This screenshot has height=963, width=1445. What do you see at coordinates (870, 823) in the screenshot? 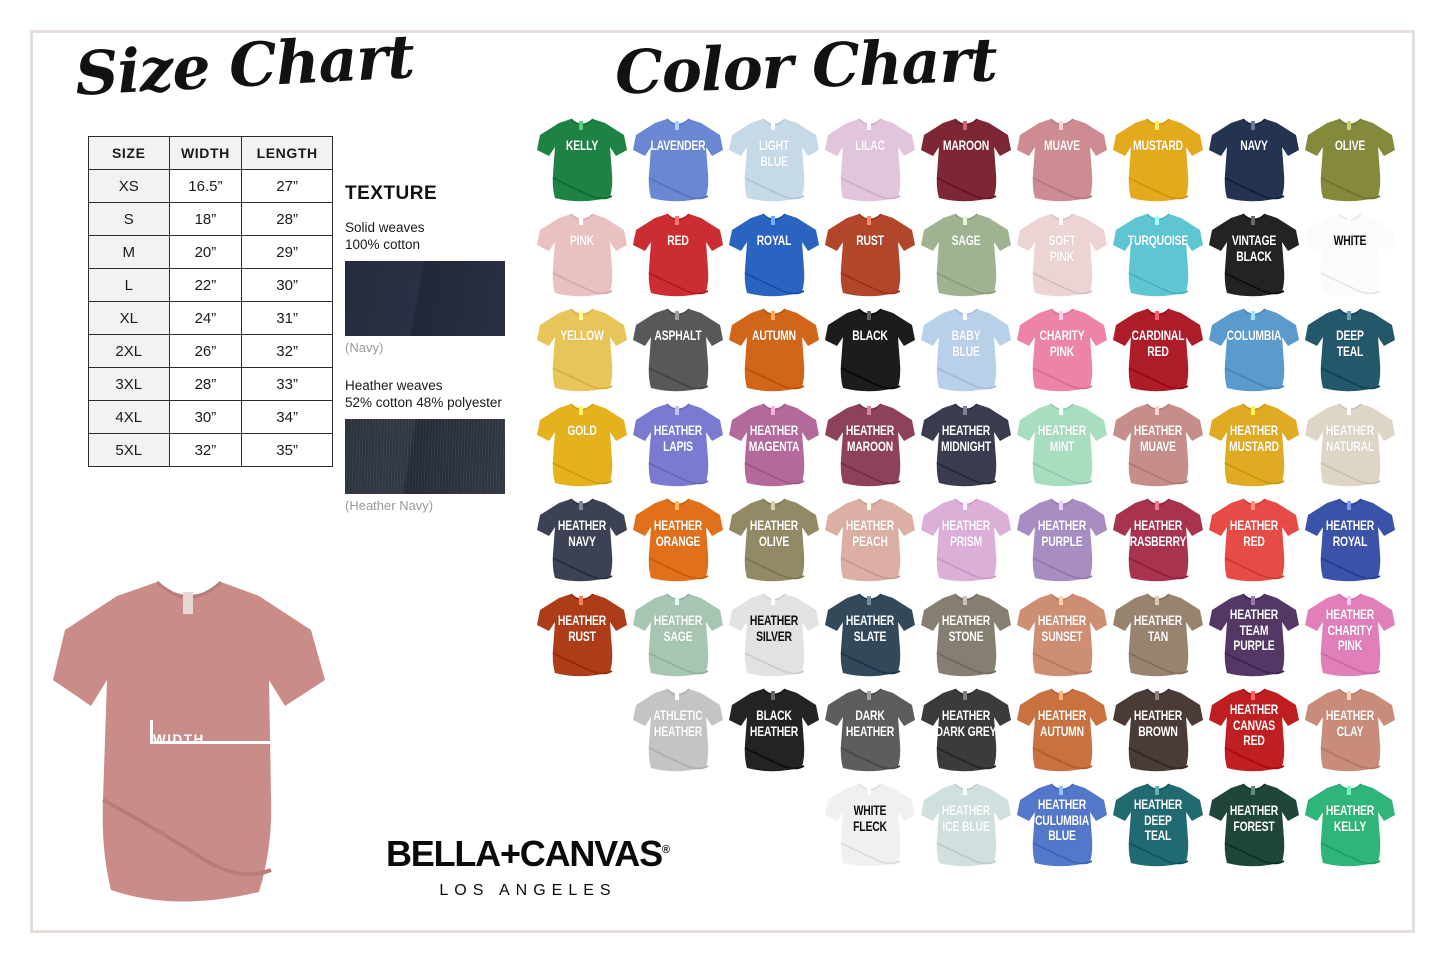
I see `color-swatch-white-fleck: WHITE FLECK` at bounding box center [870, 823].